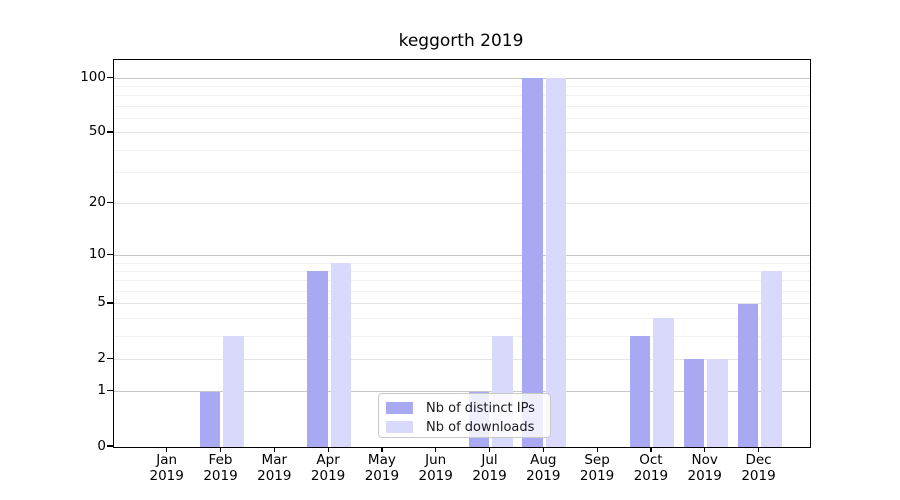  I want to click on bar-distinct-ips-apr, so click(317, 359).